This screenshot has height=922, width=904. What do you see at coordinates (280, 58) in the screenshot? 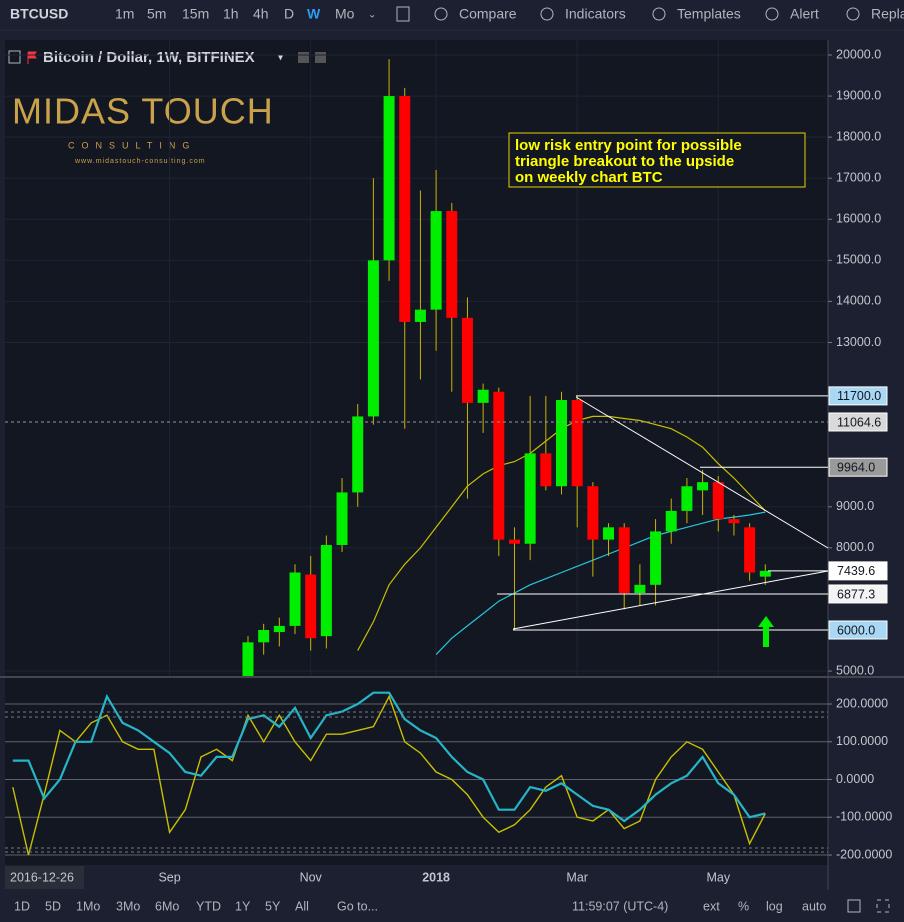
I see `dropdown: ▾` at bounding box center [280, 58].